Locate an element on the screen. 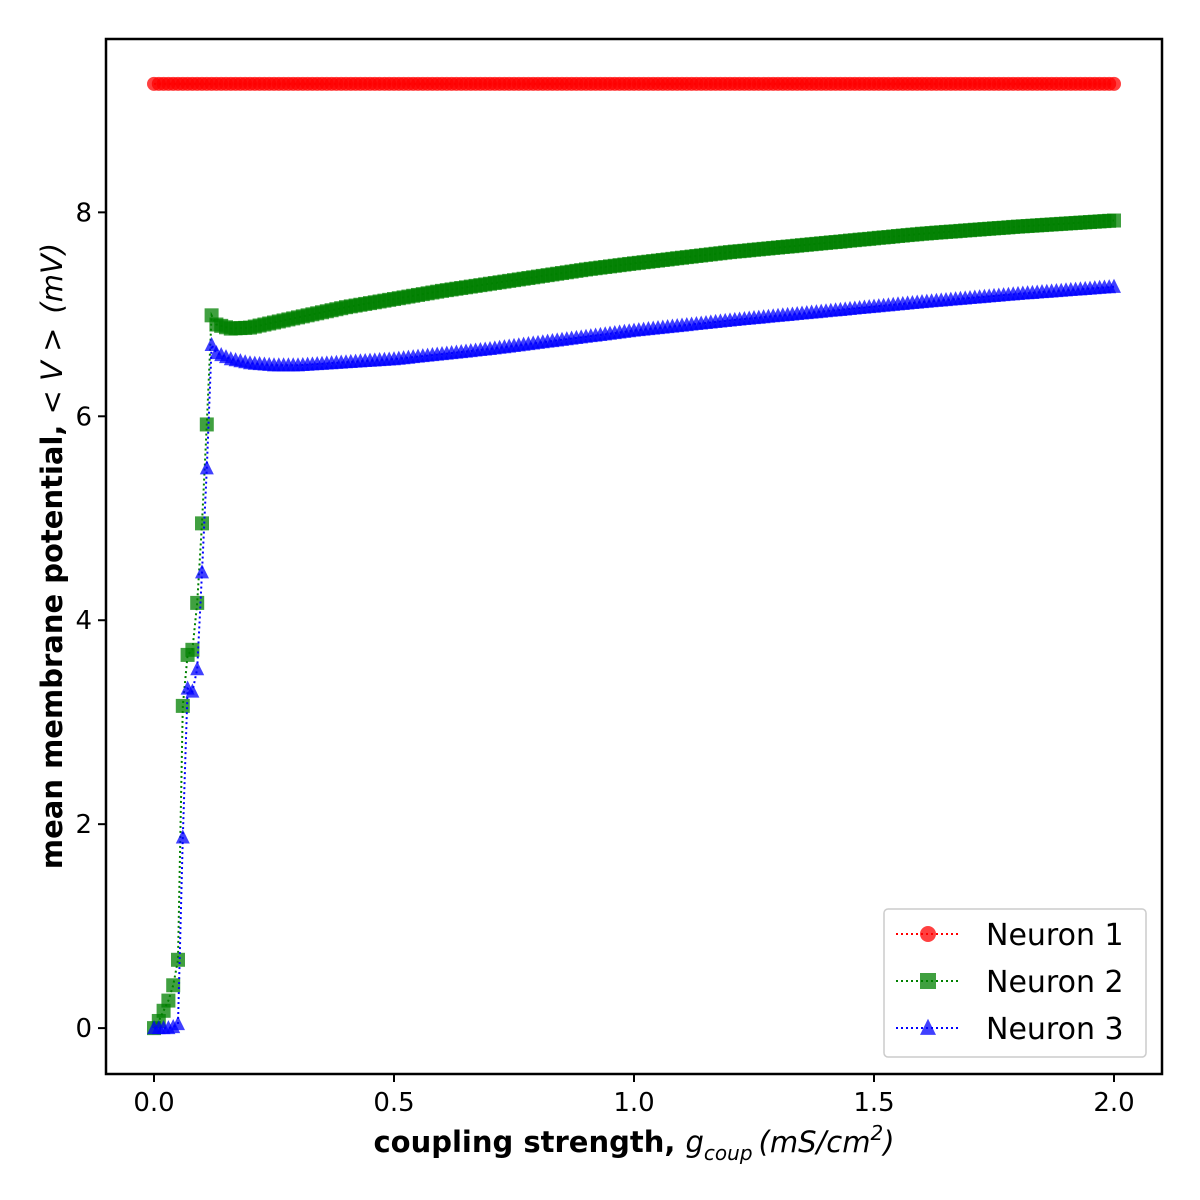 The image size is (1200, 1200). y-axis-ticks: 0 2 4 6 8 is located at coordinates (90, 621).